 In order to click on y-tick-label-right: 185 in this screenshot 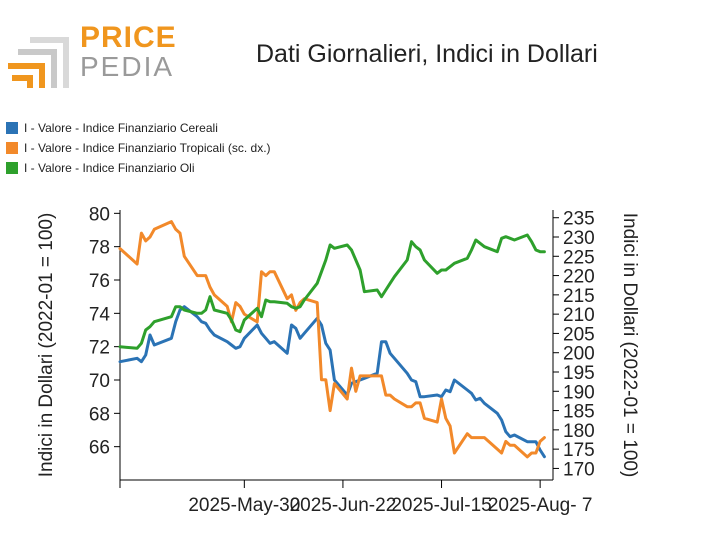, I will do `click(579, 412)`.